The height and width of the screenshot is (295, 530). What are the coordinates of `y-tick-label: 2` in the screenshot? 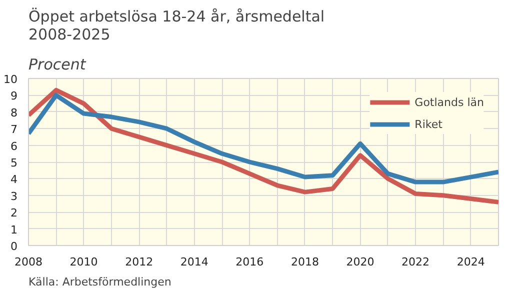 It's located at (14, 213).